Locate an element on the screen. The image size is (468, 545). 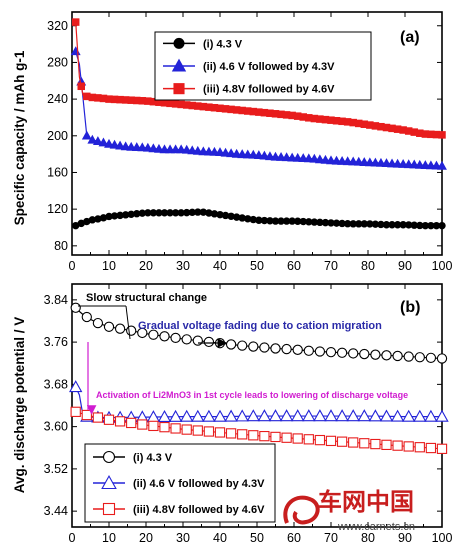
x-tick-label: 60 is located at coordinates (294, 538).